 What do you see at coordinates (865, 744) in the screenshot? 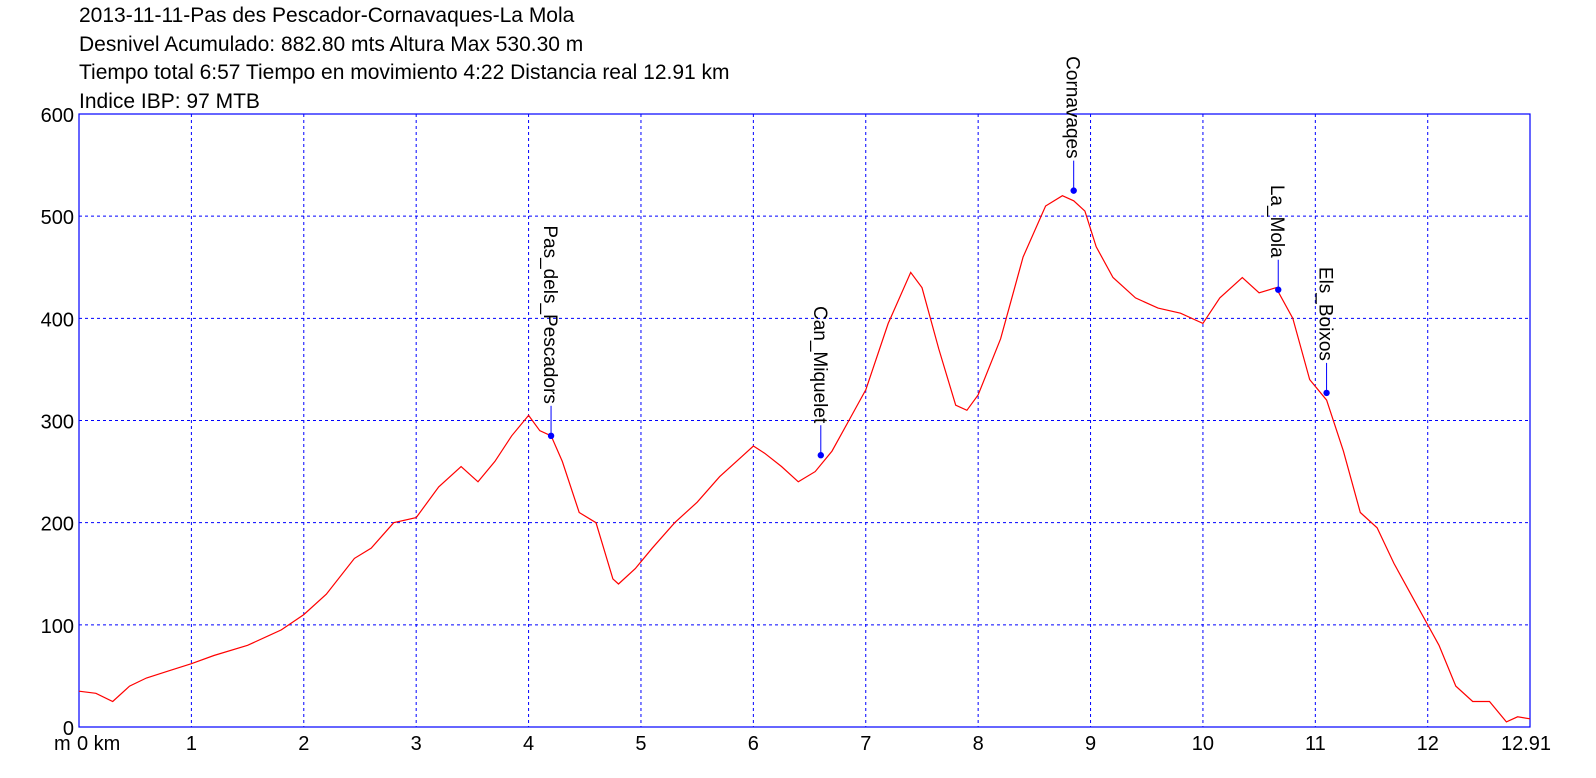
I see `x-tick-label: 7` at bounding box center [865, 744].